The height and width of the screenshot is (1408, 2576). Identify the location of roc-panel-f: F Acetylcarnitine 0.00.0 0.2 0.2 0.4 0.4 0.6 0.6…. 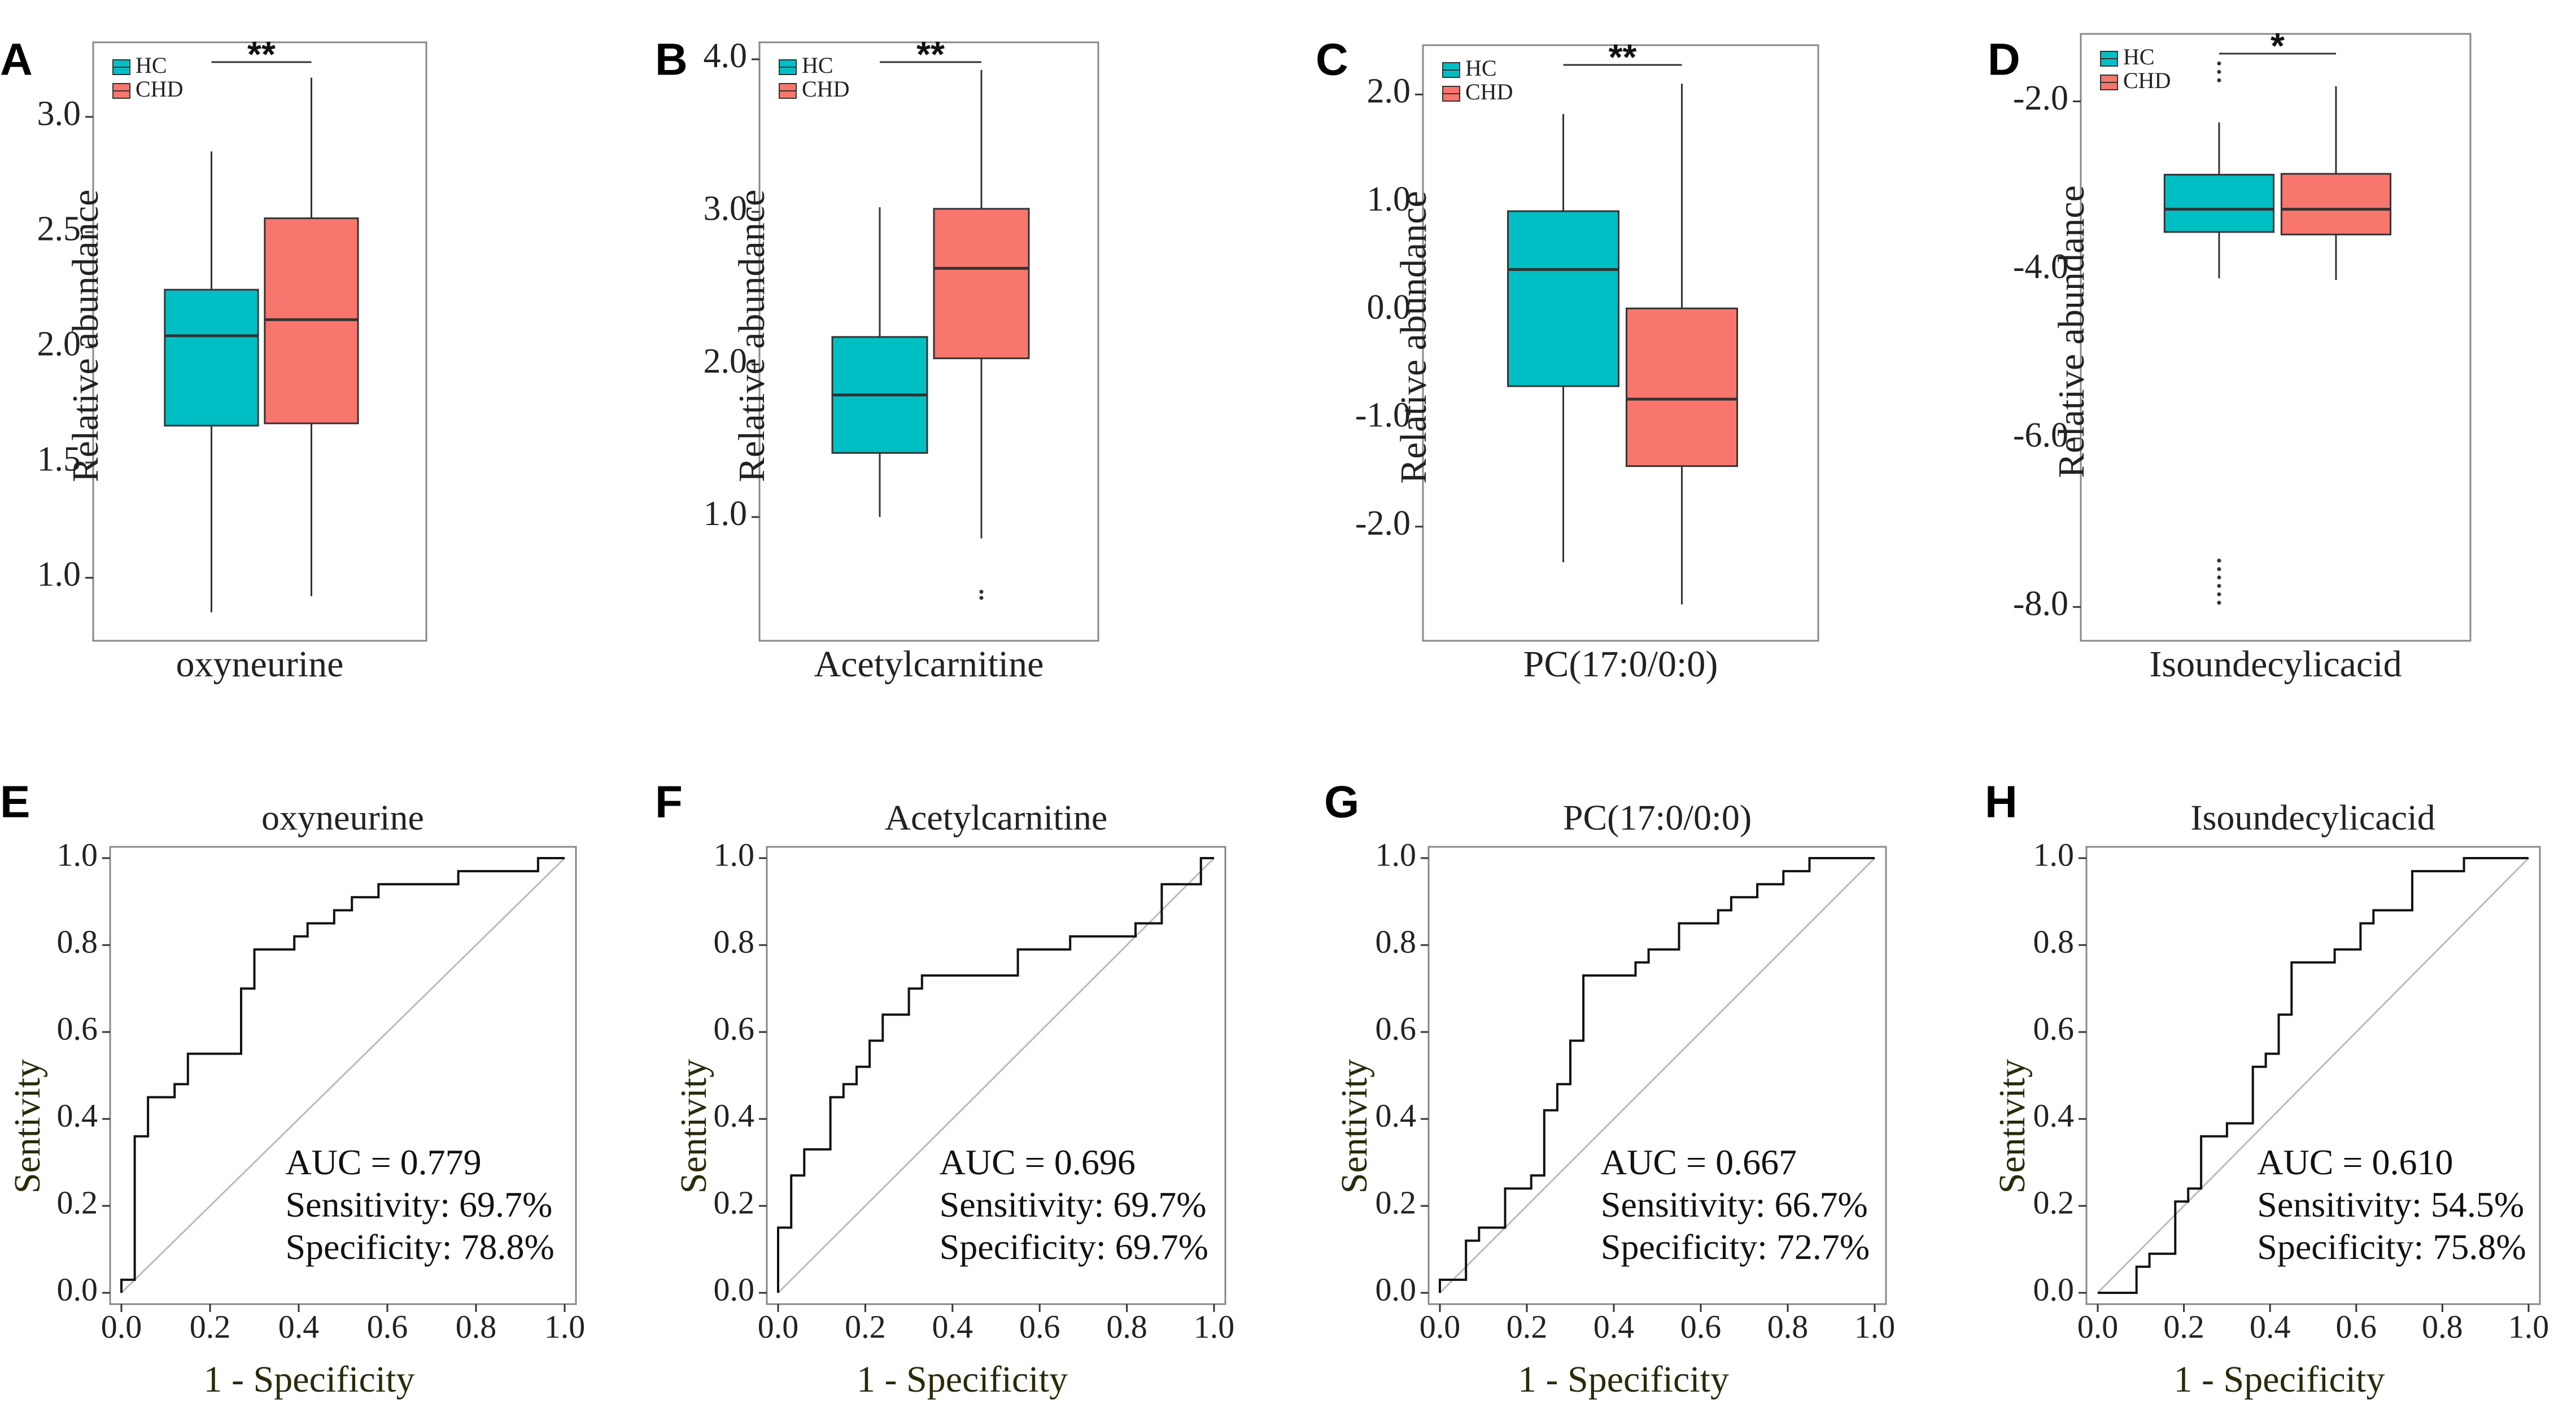
(945, 1089).